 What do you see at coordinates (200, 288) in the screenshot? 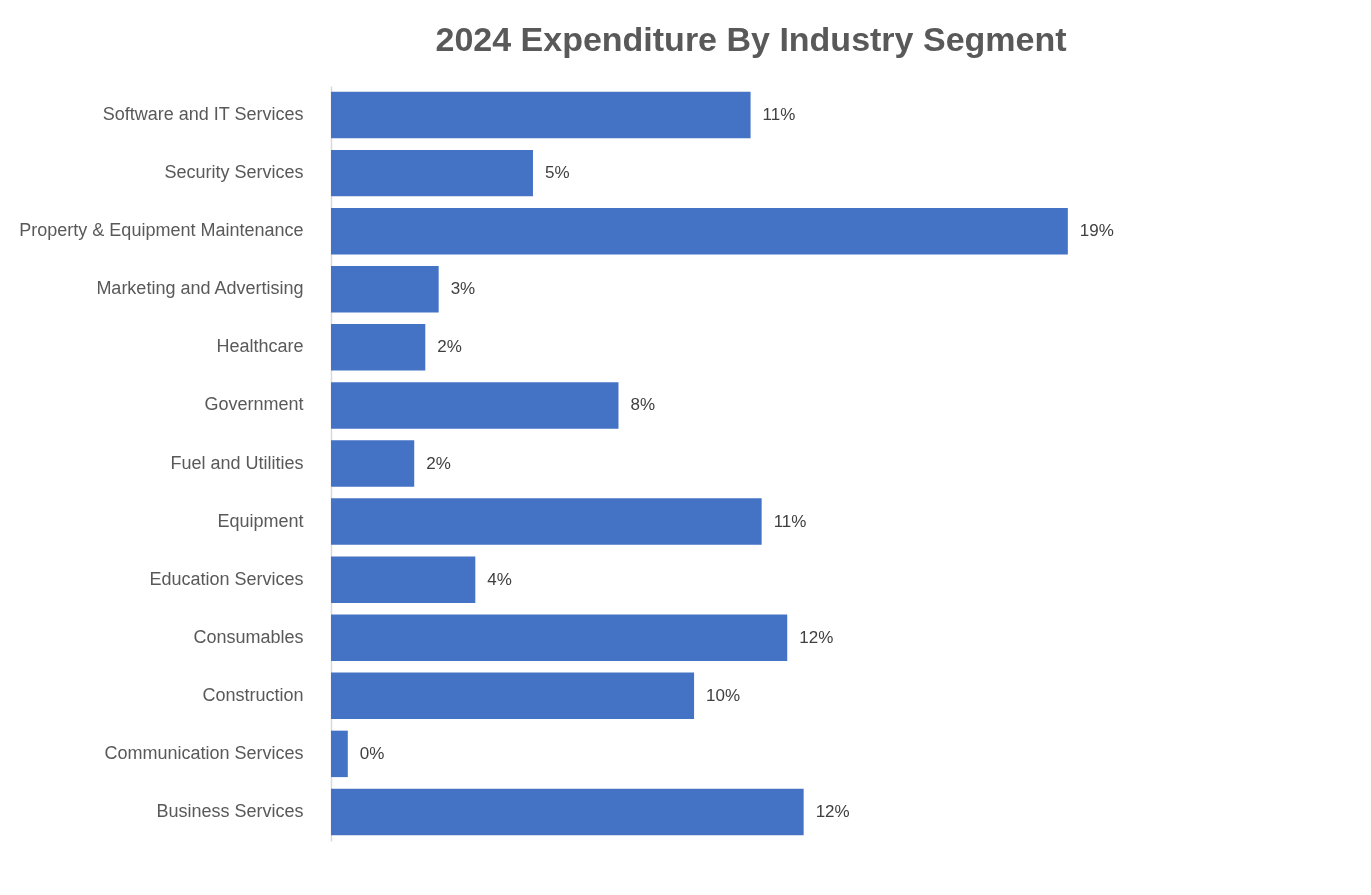
I see `y-tick-label: Marketing and Advertising` at bounding box center [200, 288].